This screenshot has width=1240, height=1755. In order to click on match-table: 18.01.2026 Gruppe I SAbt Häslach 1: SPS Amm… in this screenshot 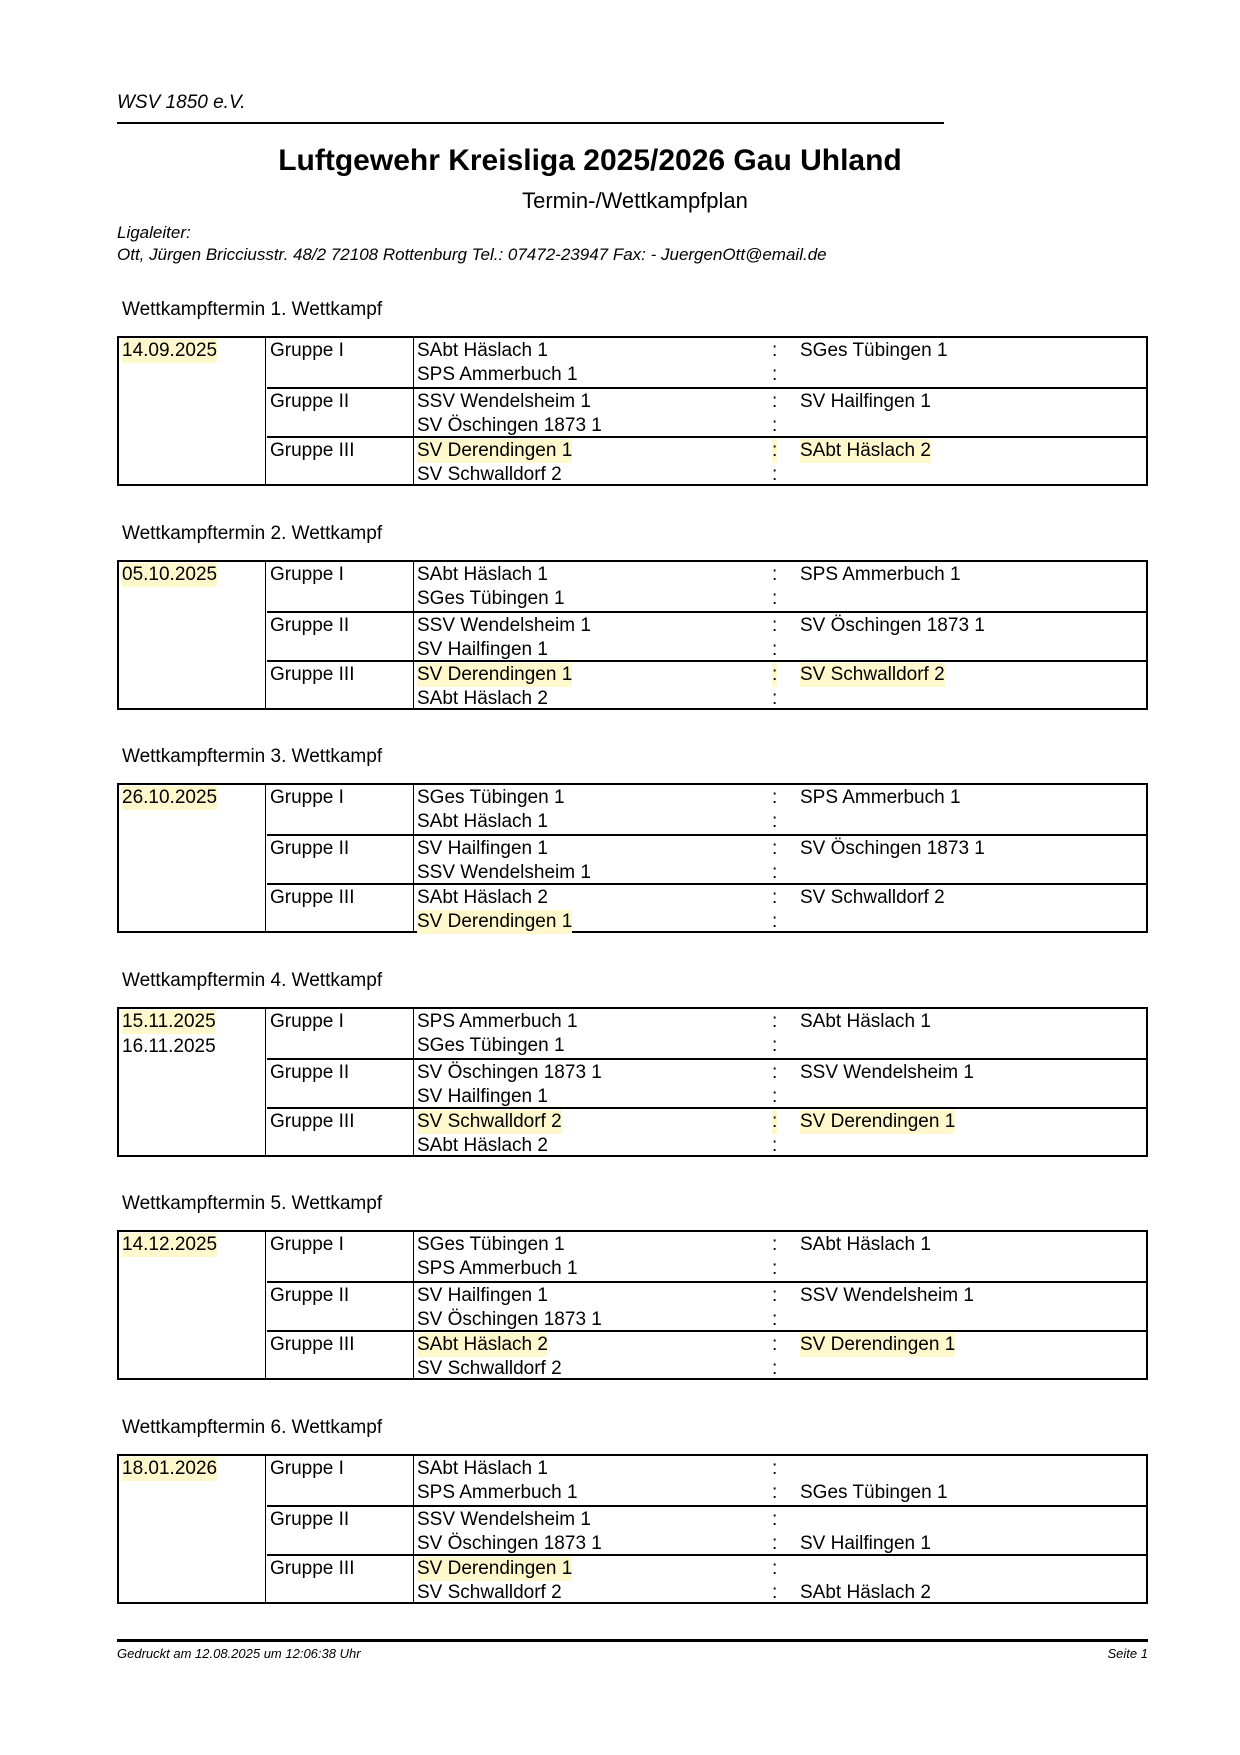, I will do `click(632, 1528)`.